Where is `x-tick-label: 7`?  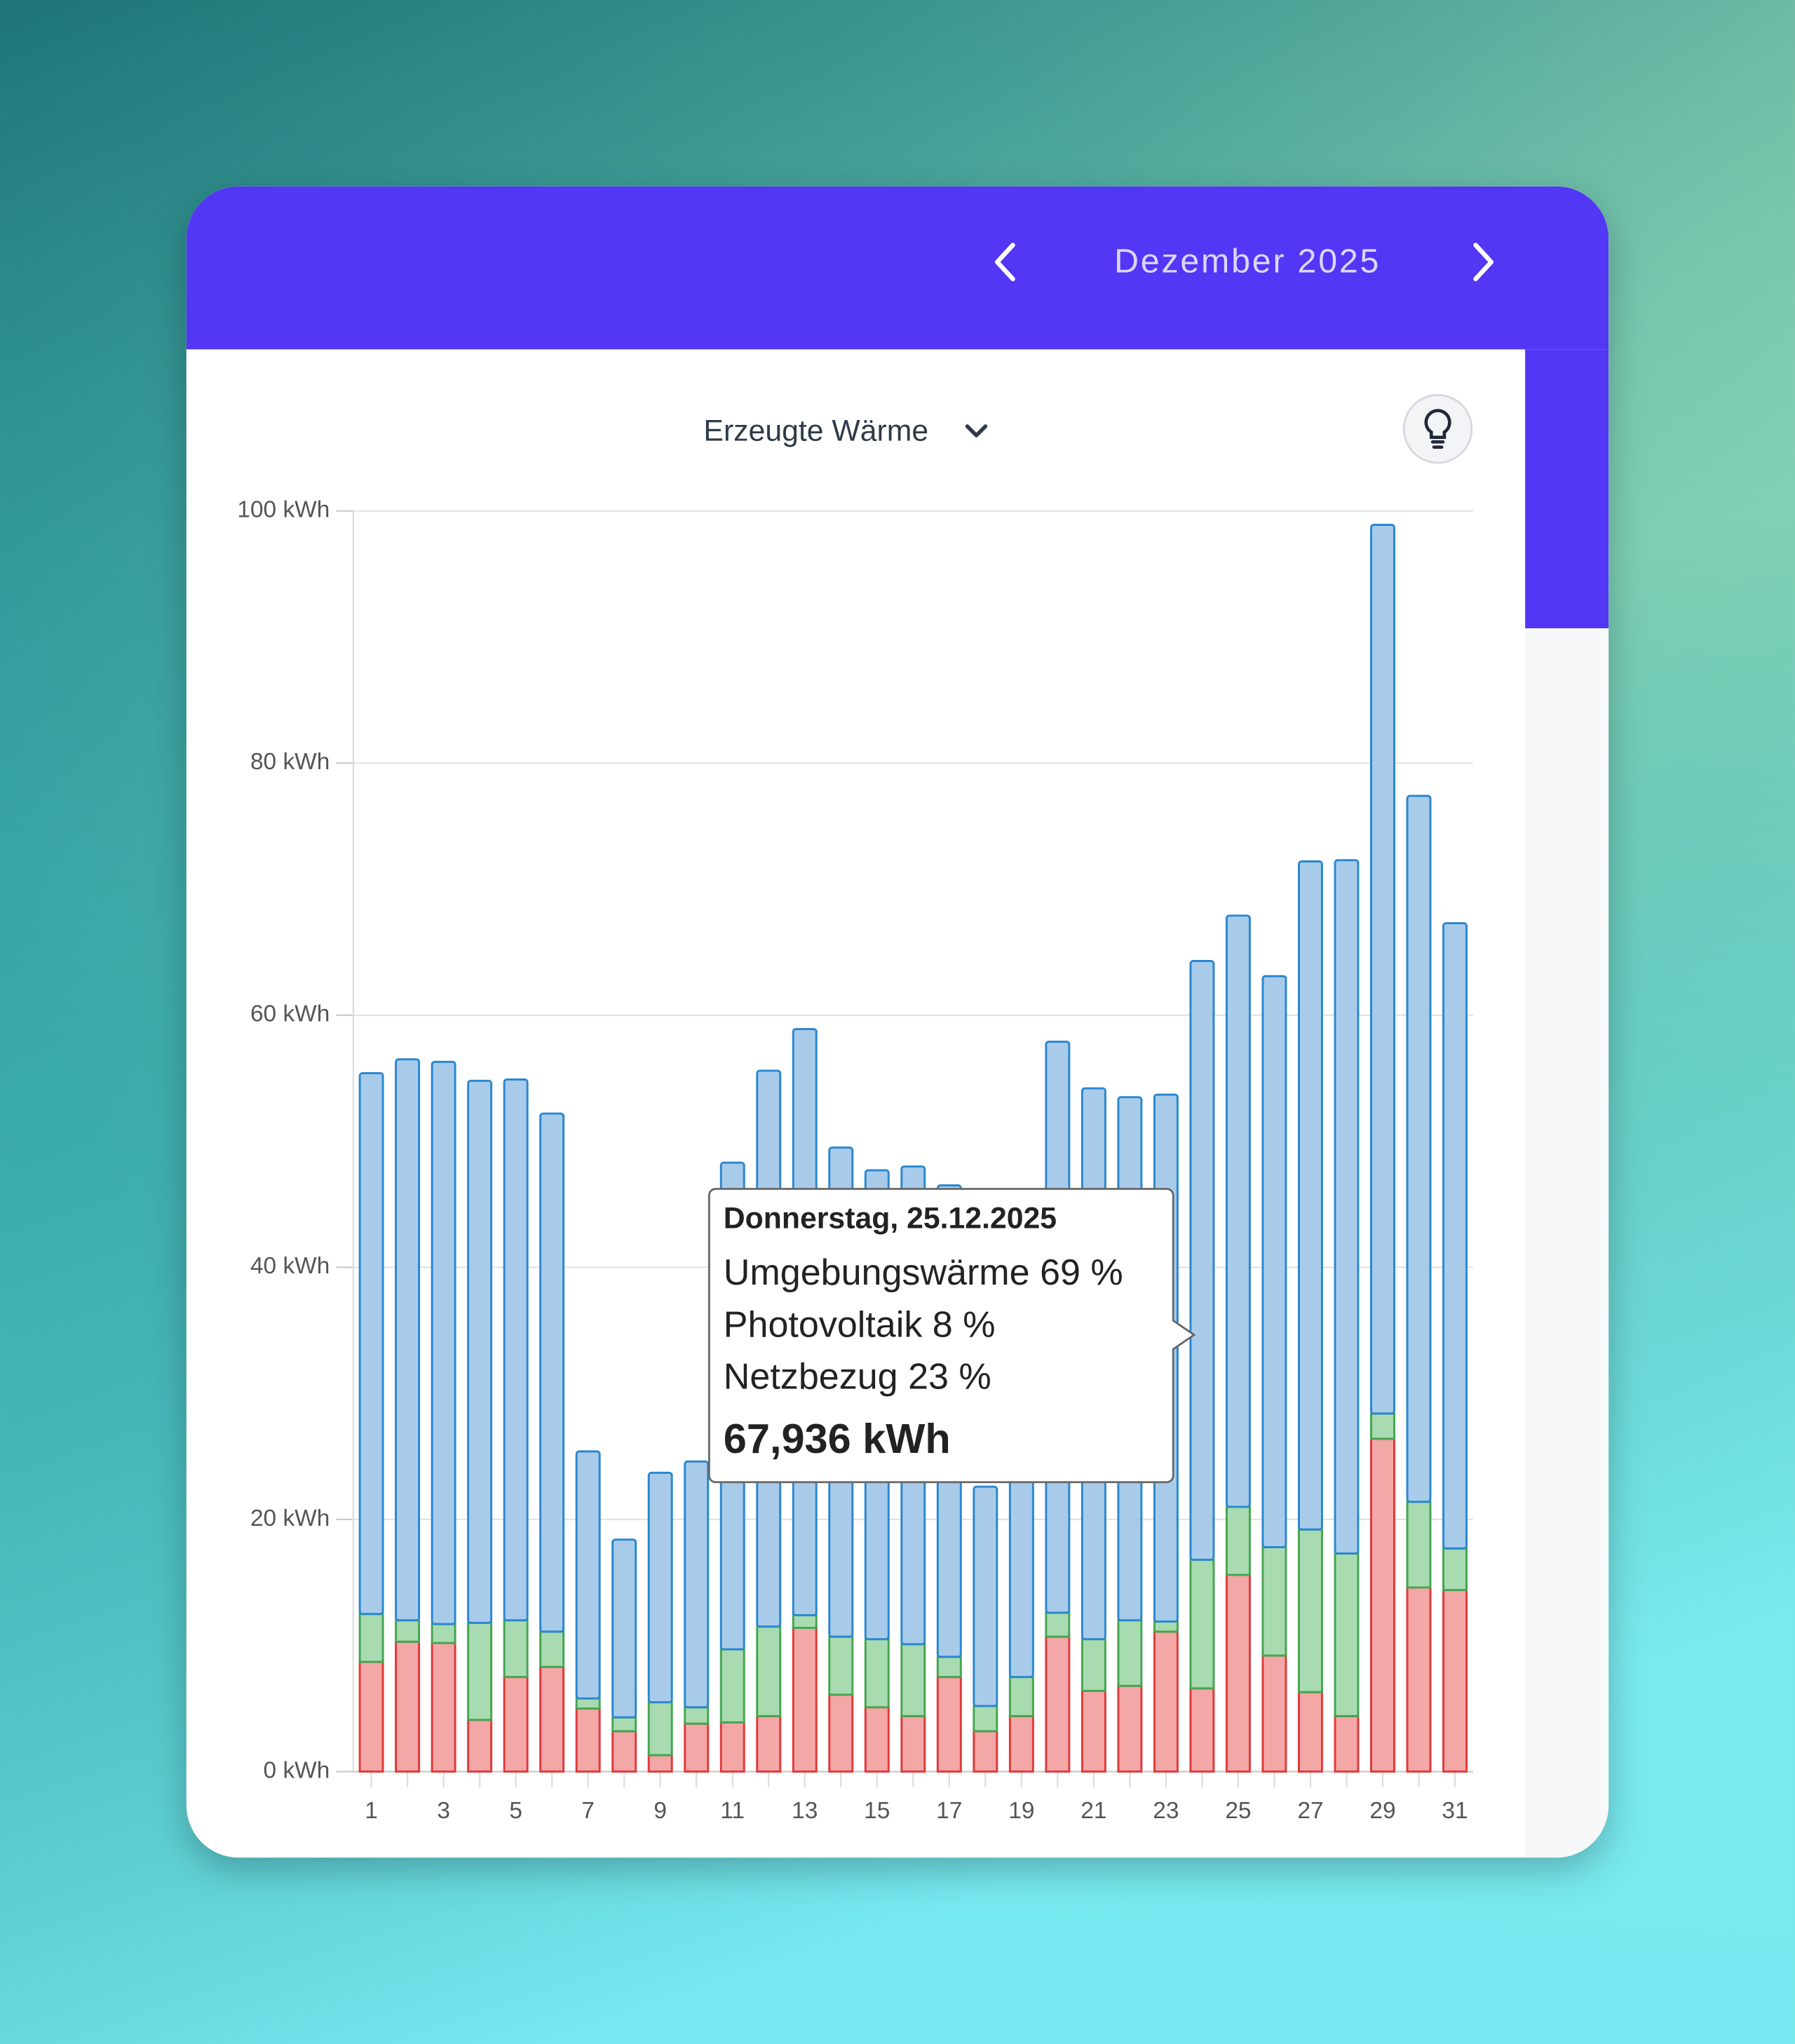
x-tick-label: 7 is located at coordinates (588, 1811).